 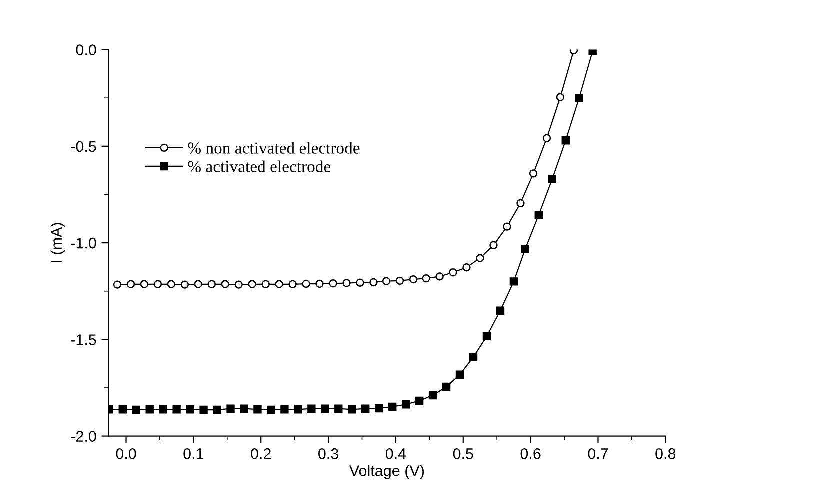 What do you see at coordinates (126, 454) in the screenshot?
I see `x-tick-label: 0.0` at bounding box center [126, 454].